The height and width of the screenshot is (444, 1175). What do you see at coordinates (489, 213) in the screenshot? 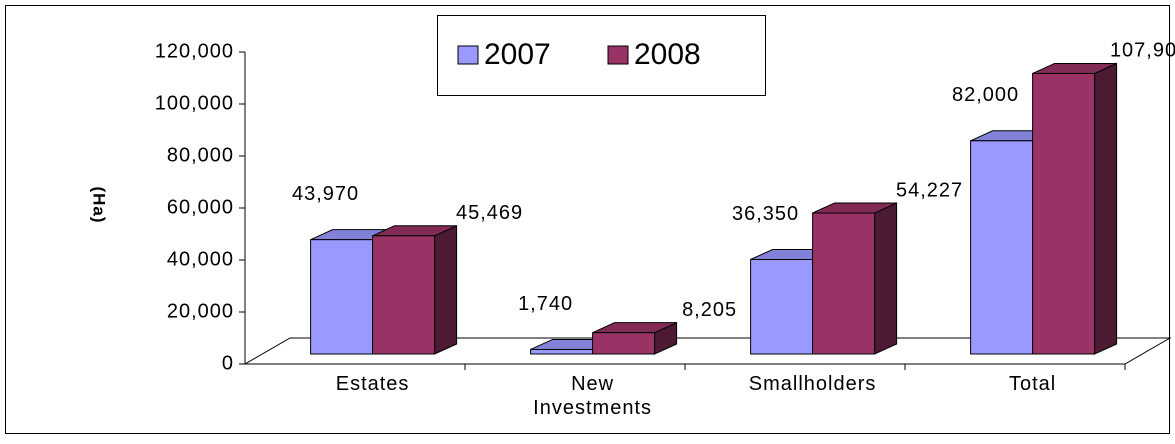
I see `value-label: 45,469` at bounding box center [489, 213].